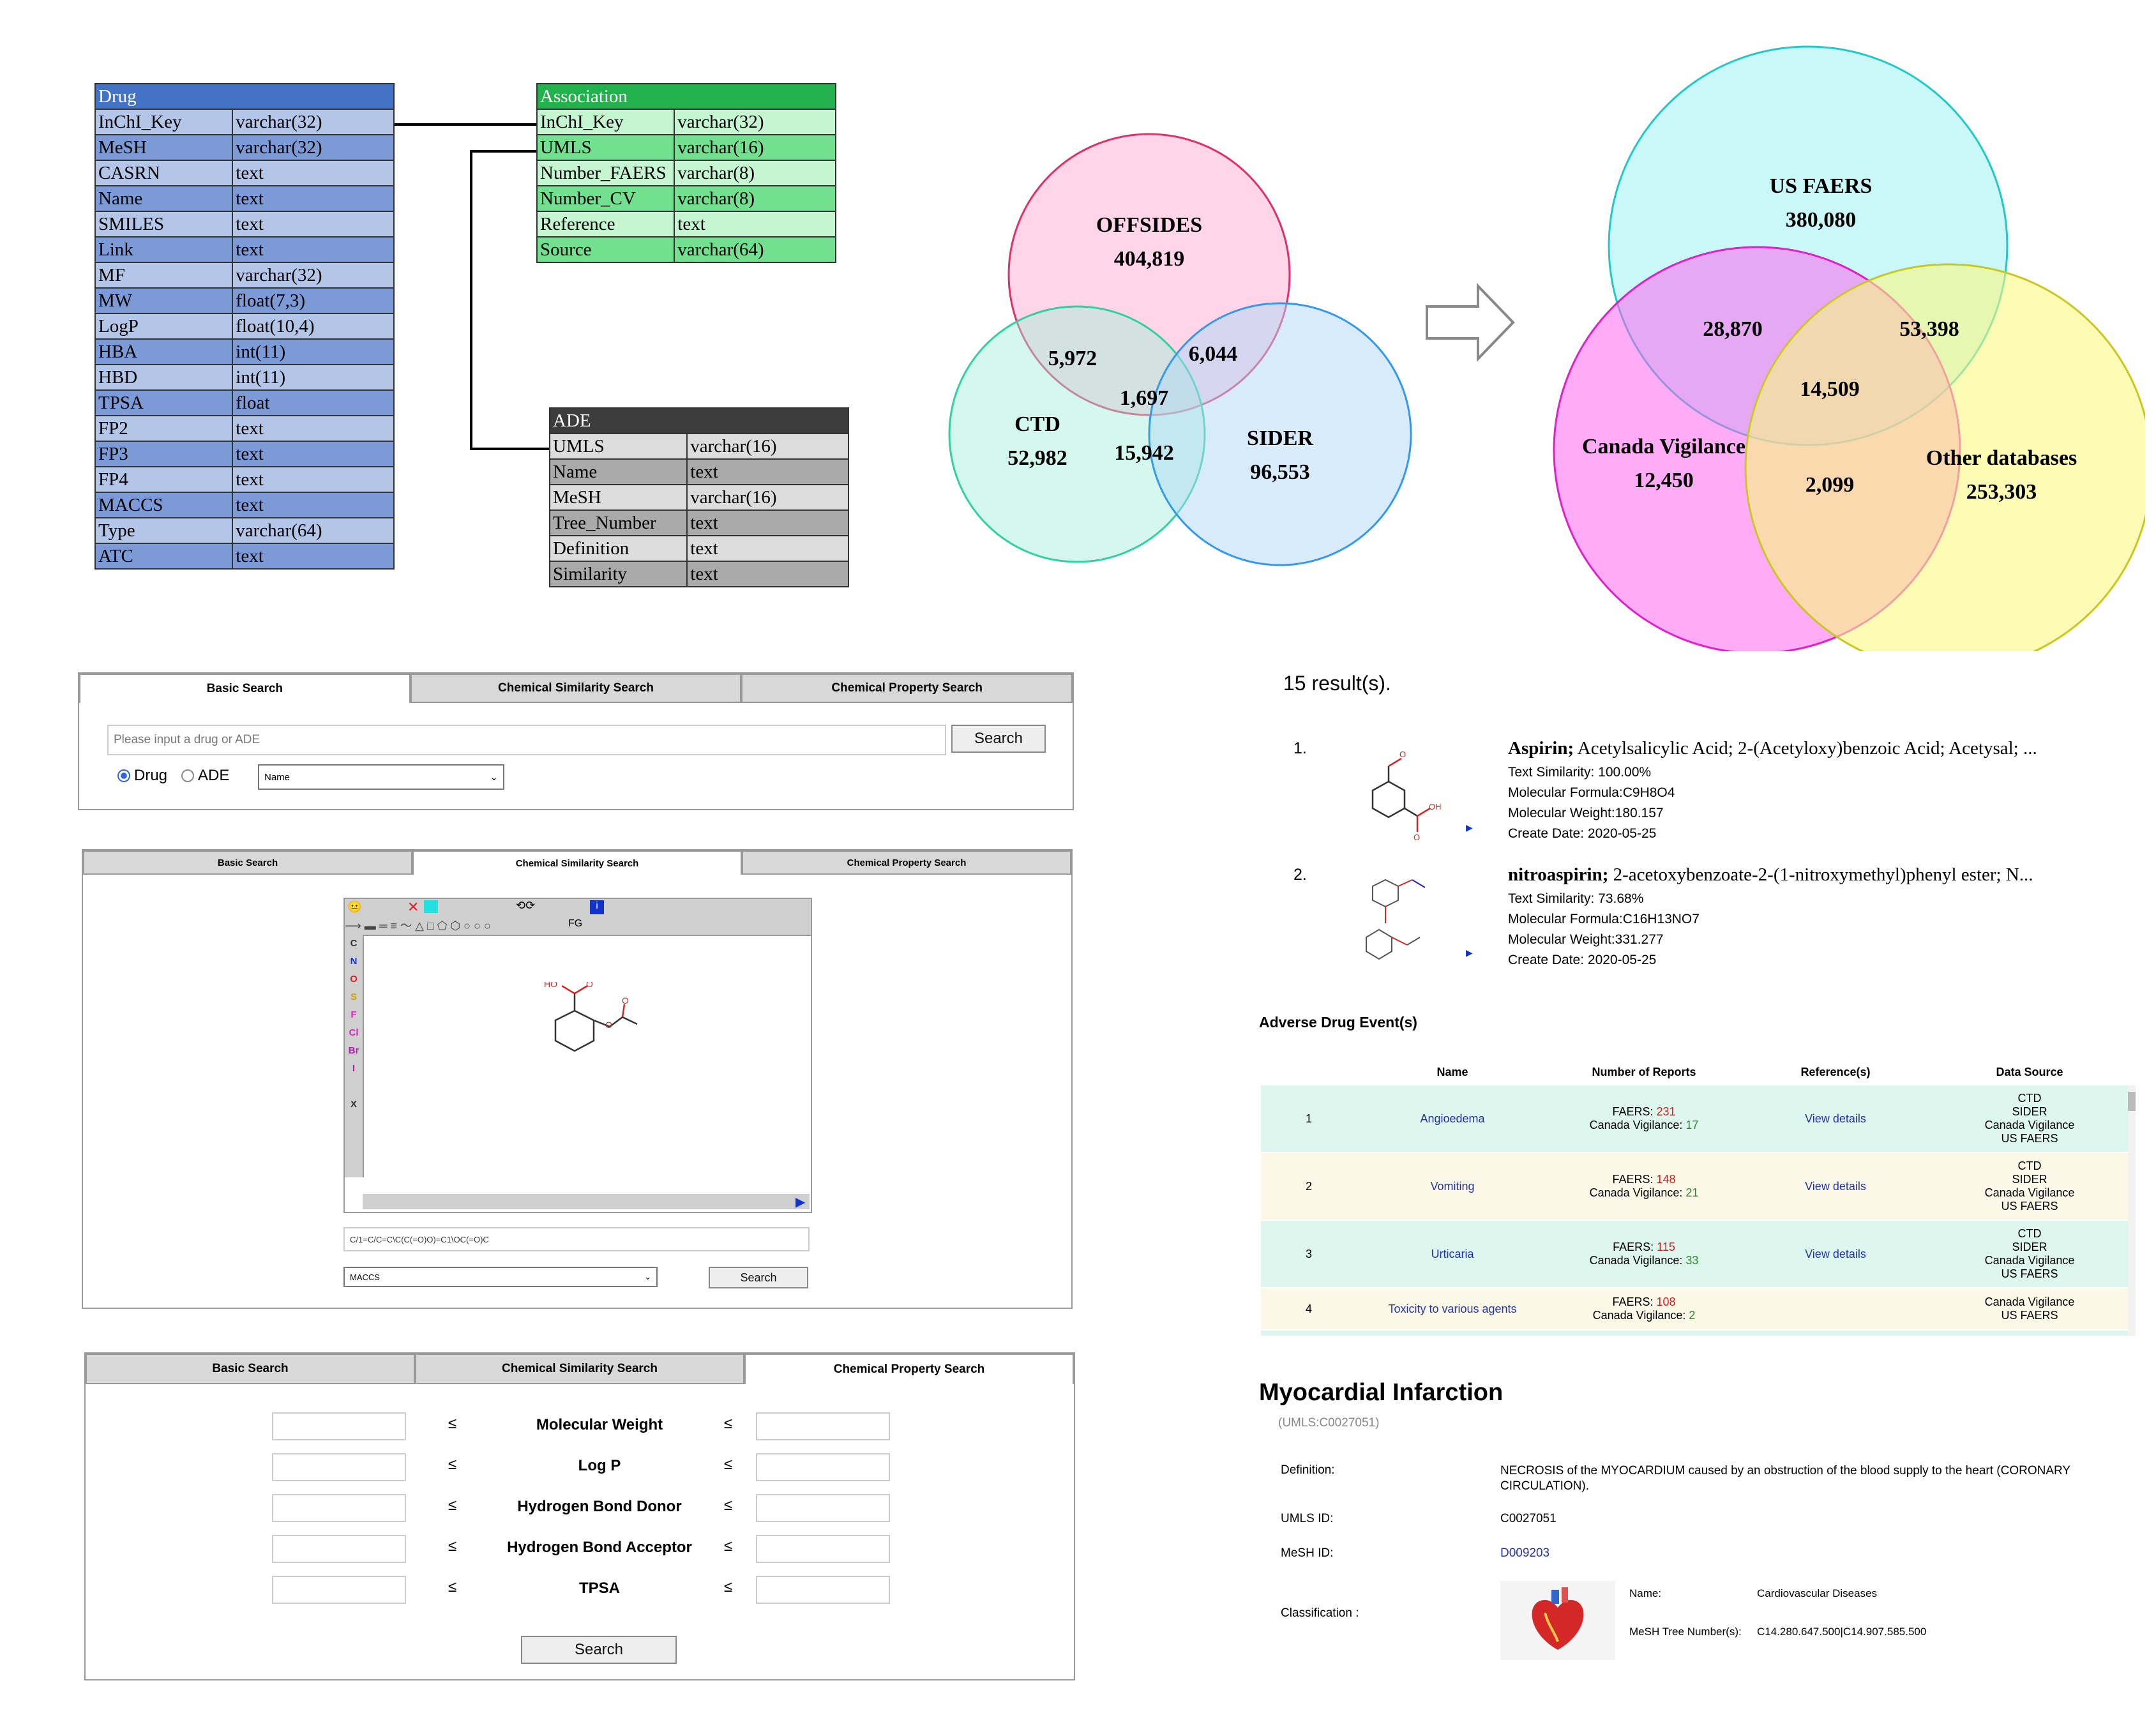  I want to click on ade-name-link: Toxicity to various agents, so click(1452, 1308).